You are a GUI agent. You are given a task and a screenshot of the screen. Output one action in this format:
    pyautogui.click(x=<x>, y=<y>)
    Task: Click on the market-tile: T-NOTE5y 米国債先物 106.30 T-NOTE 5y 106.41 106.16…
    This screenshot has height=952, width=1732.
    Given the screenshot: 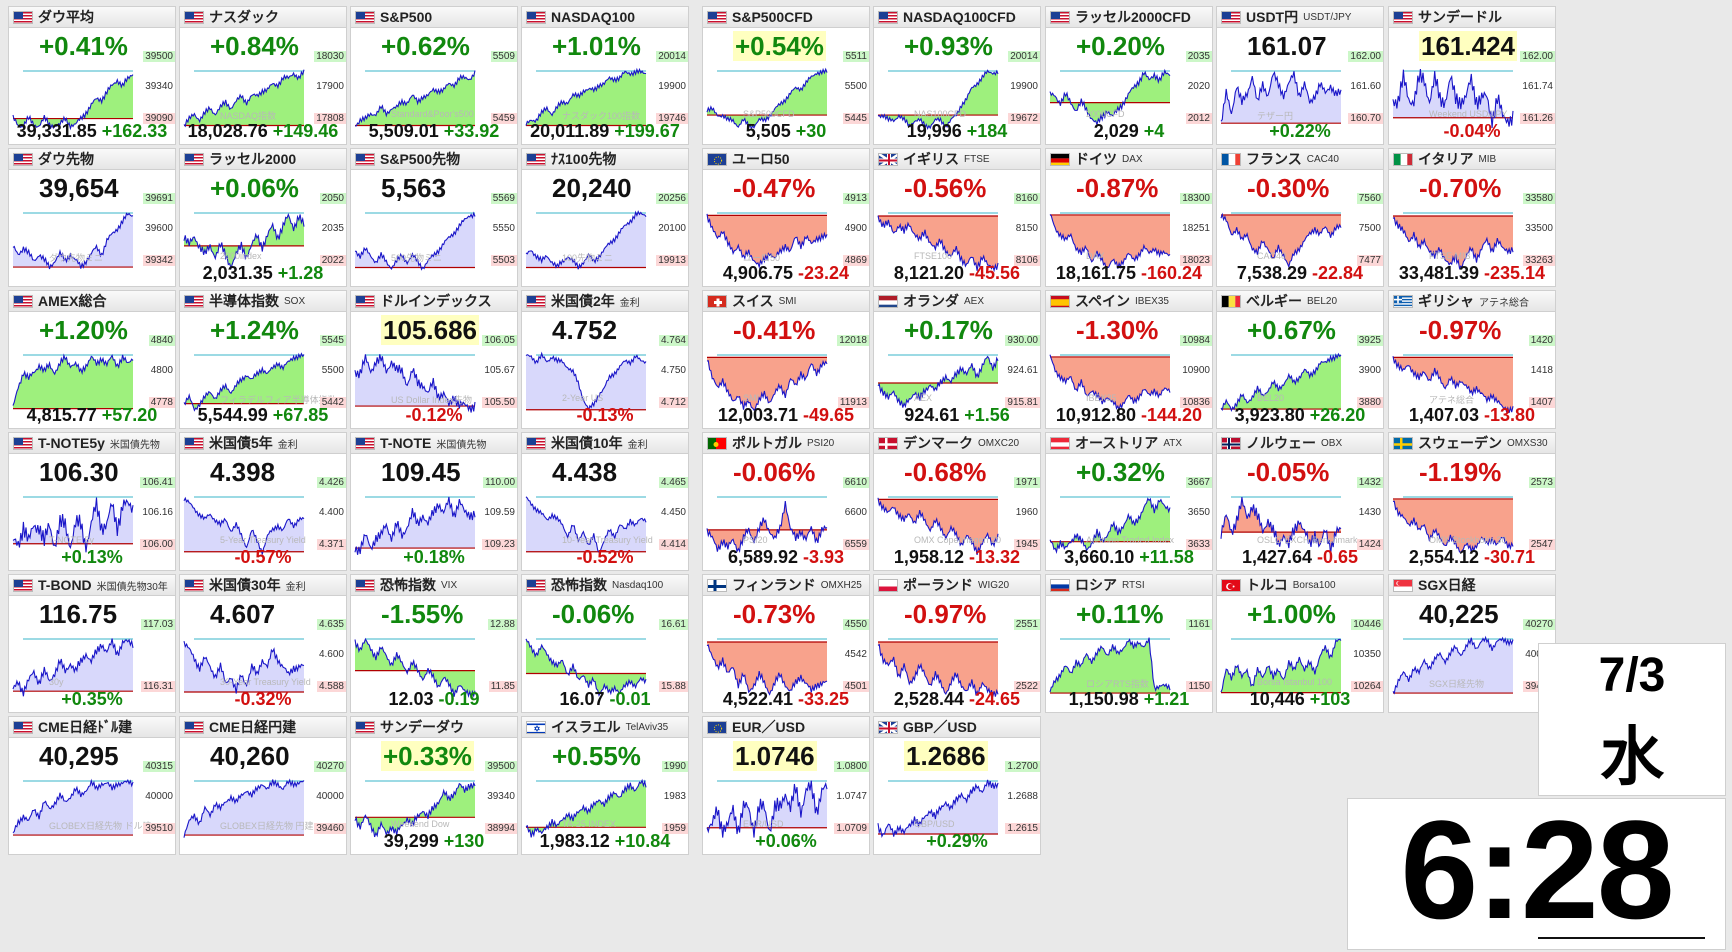 What is the action you would take?
    pyautogui.click(x=92, y=501)
    